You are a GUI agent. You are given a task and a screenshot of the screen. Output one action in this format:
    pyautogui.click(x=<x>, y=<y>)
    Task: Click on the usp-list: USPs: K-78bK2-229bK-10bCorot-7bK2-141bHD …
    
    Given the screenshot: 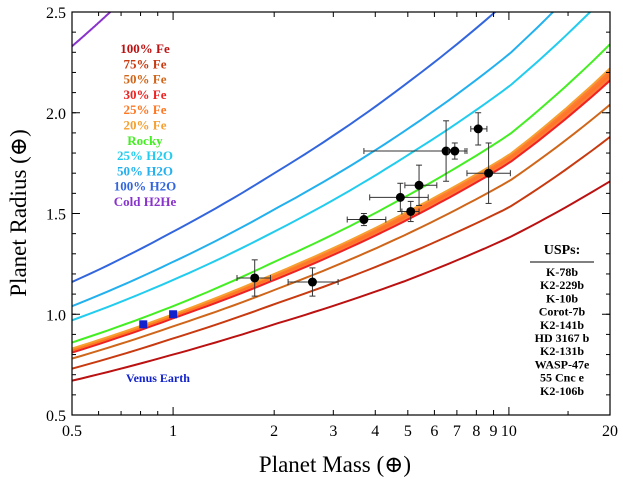 What is the action you would take?
    pyautogui.click(x=562, y=320)
    